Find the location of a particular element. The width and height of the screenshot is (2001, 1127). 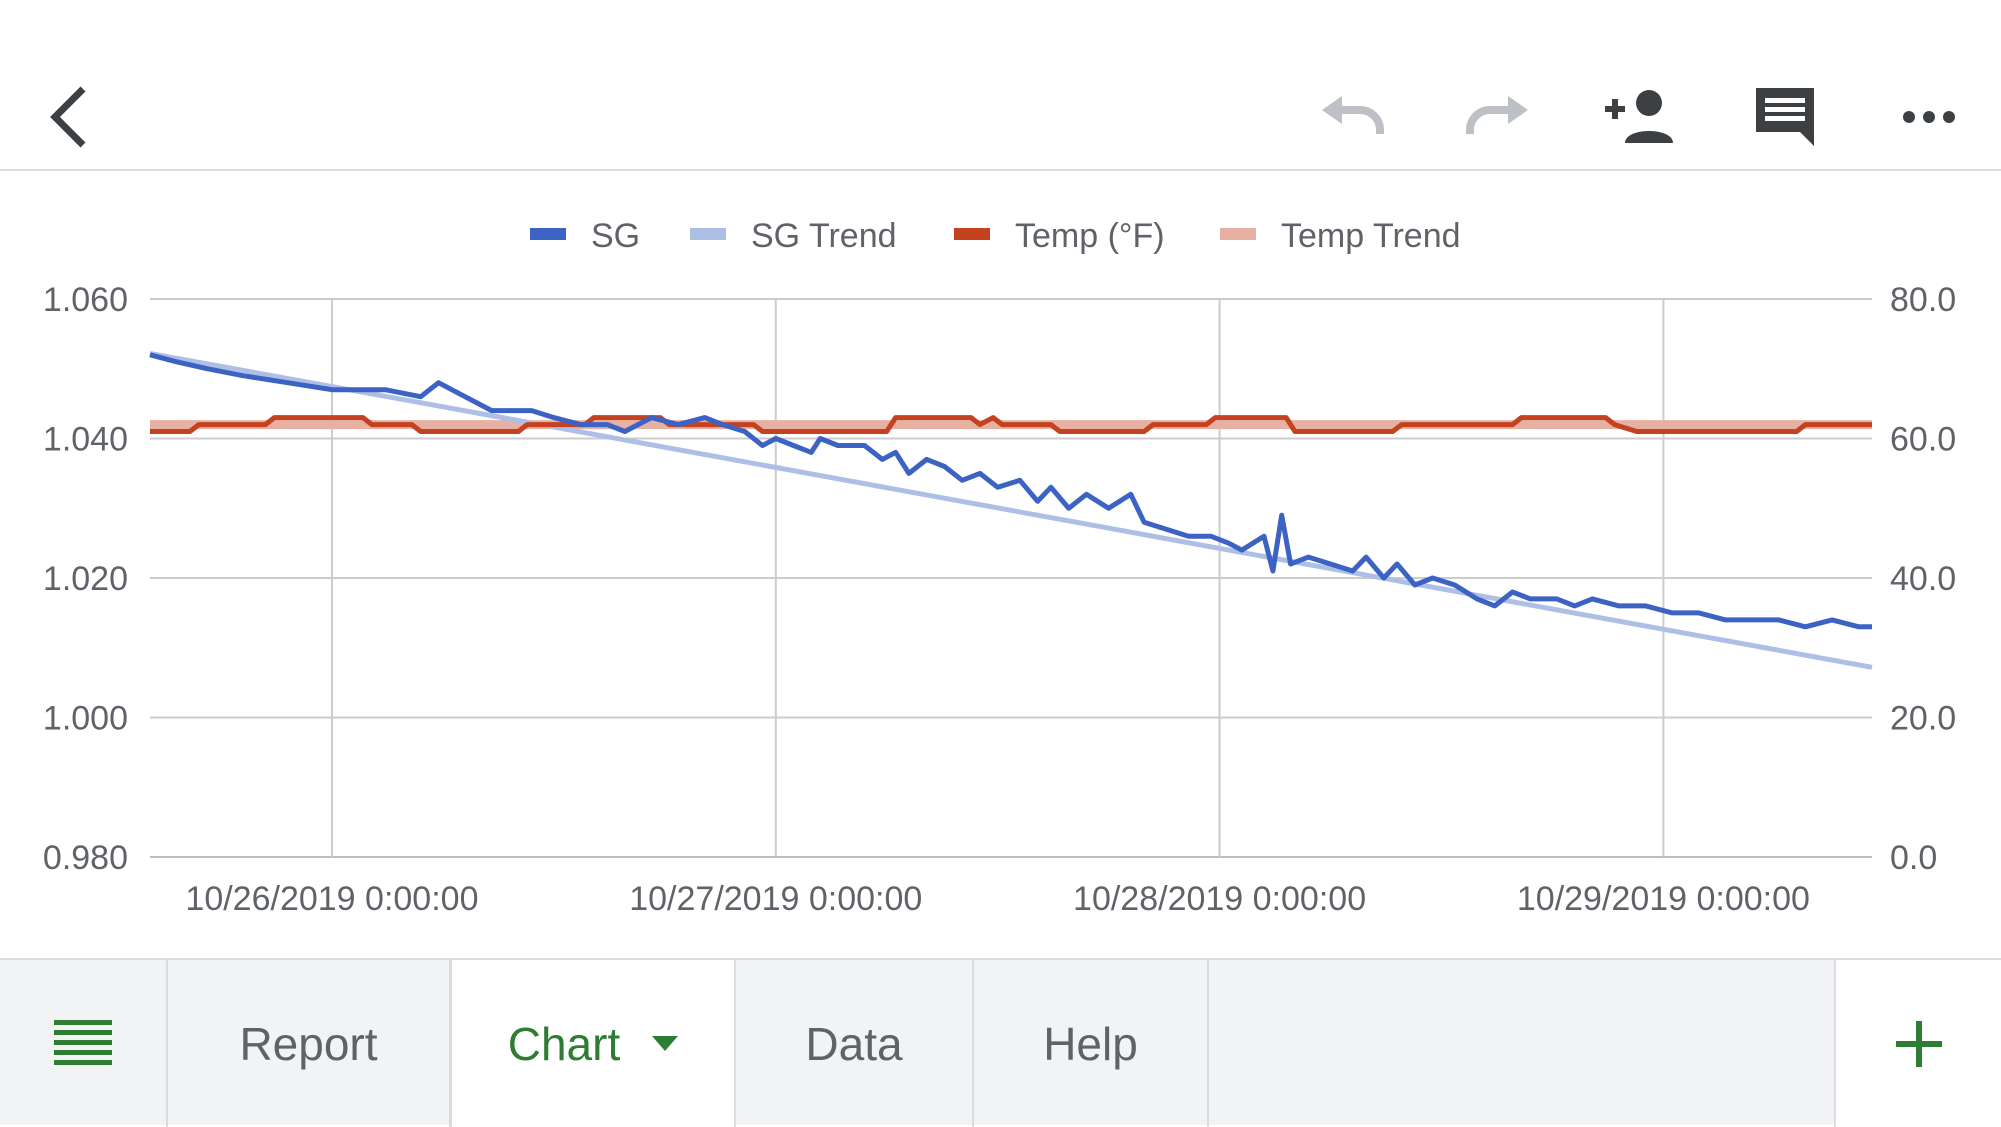

y-right-tick-label: 60.0 is located at coordinates (1923, 440).